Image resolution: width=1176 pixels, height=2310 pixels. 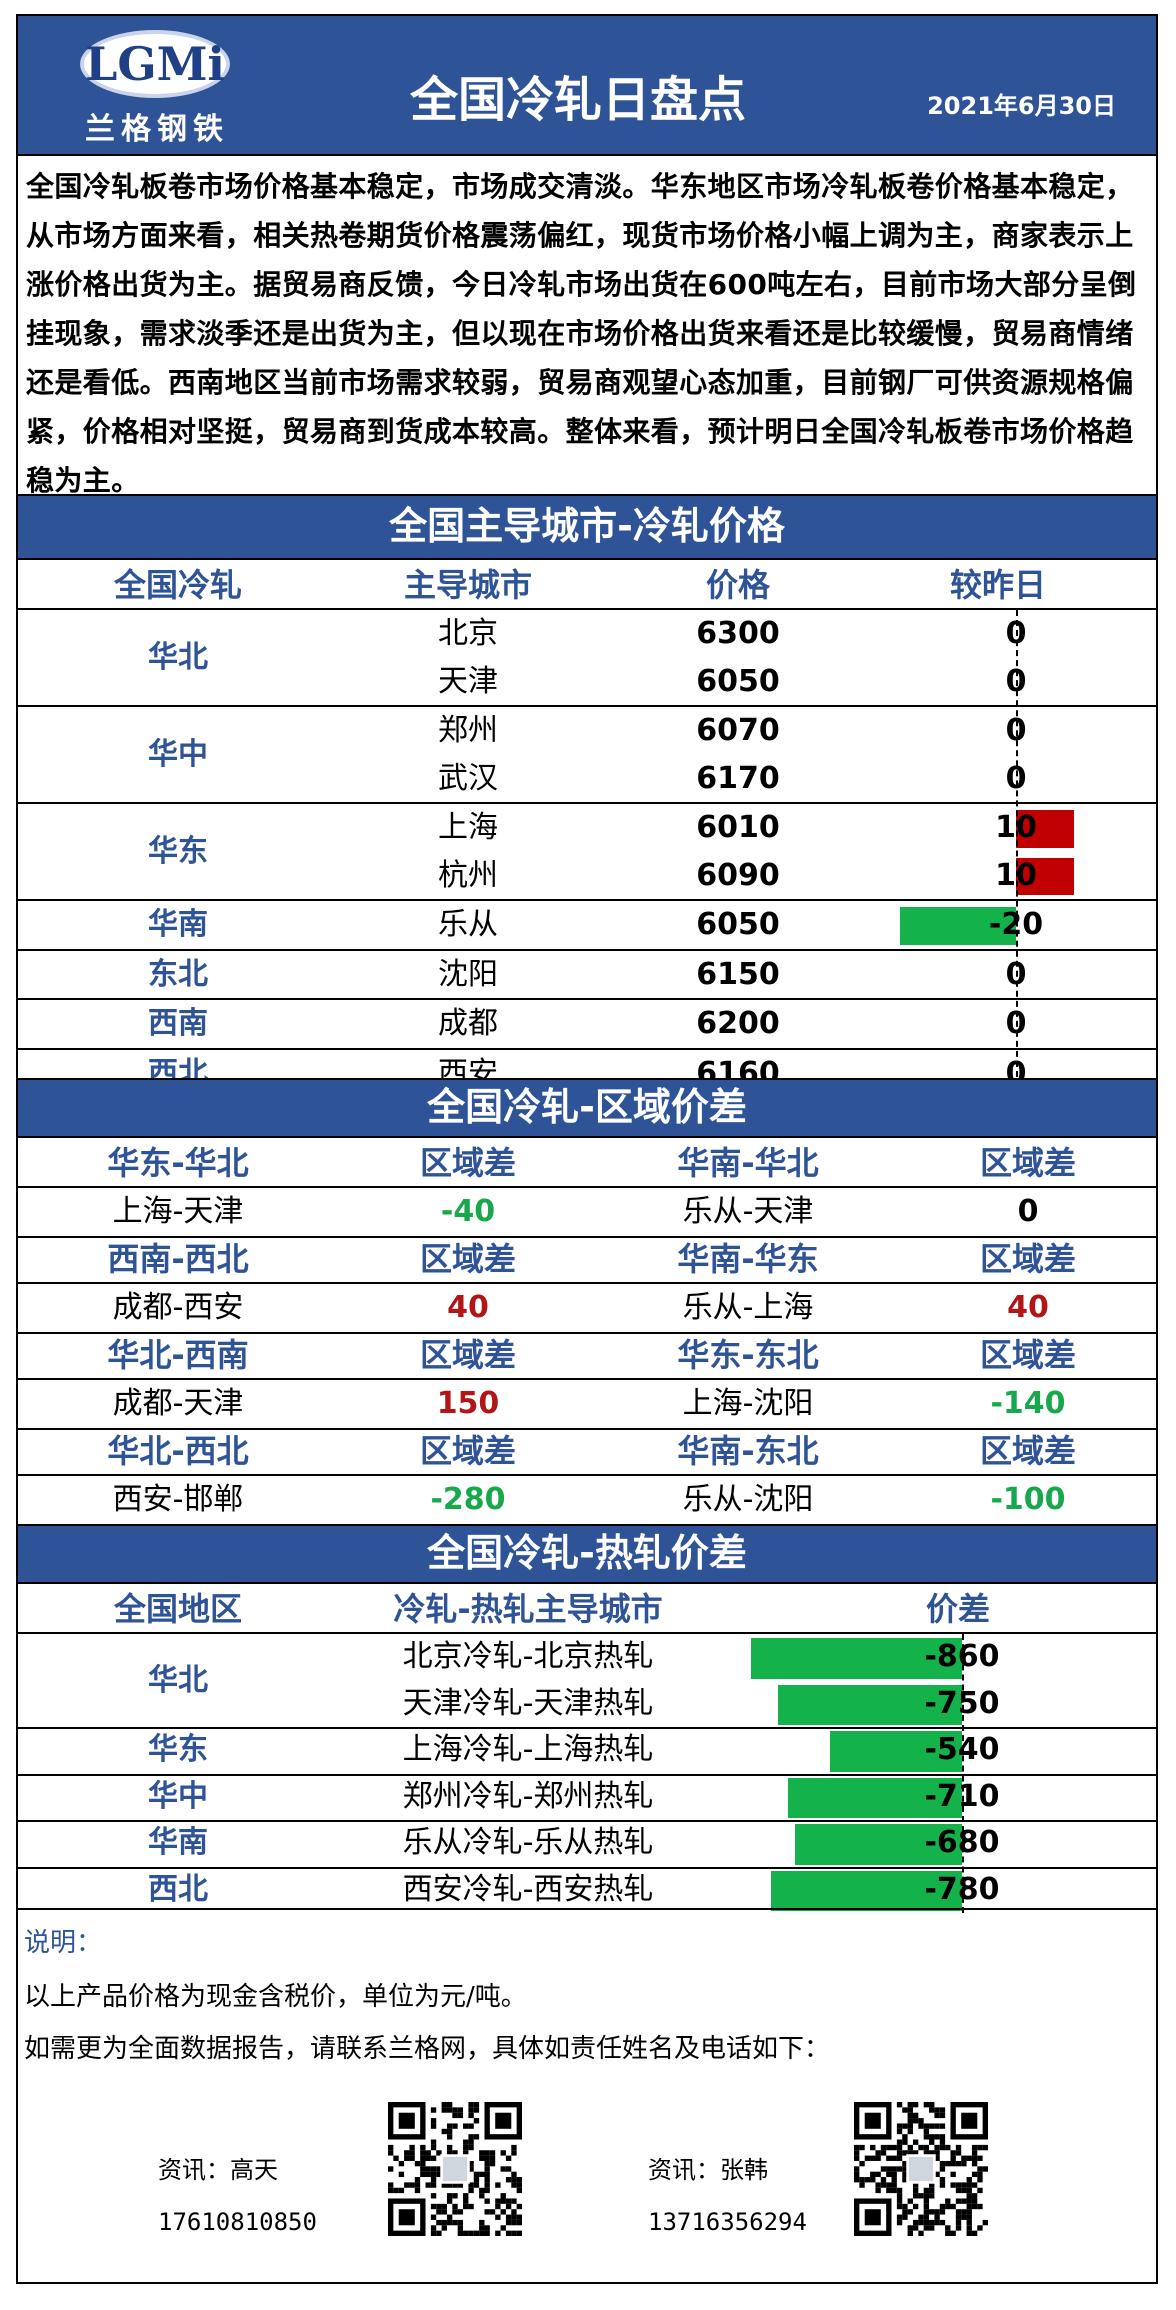 I want to click on city-name: 杭州, so click(x=468, y=875).